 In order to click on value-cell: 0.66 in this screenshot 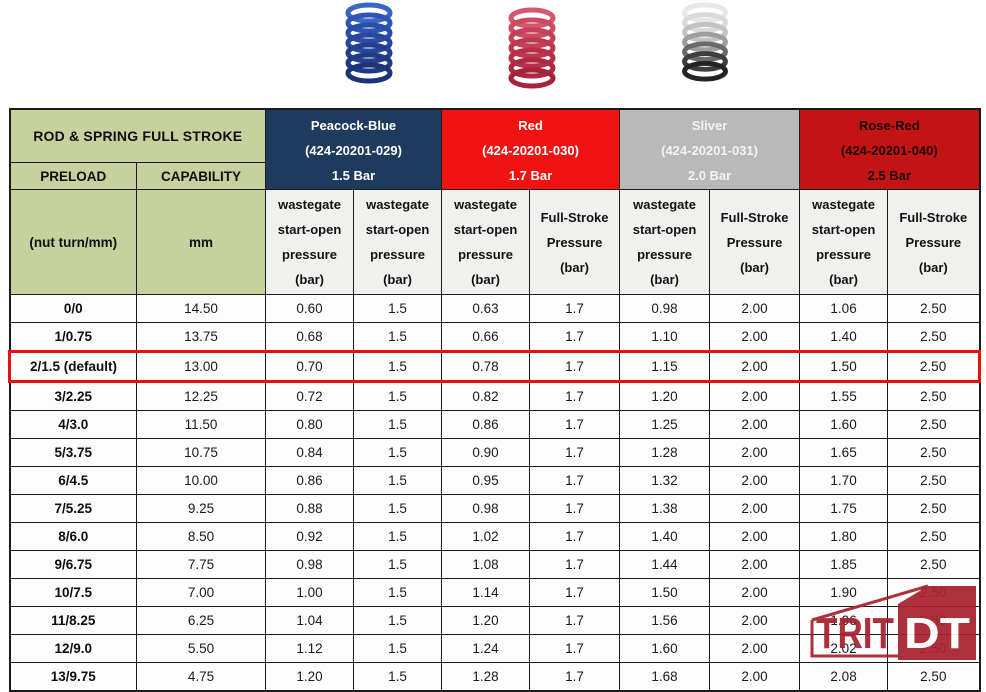, I will do `click(486, 337)`.